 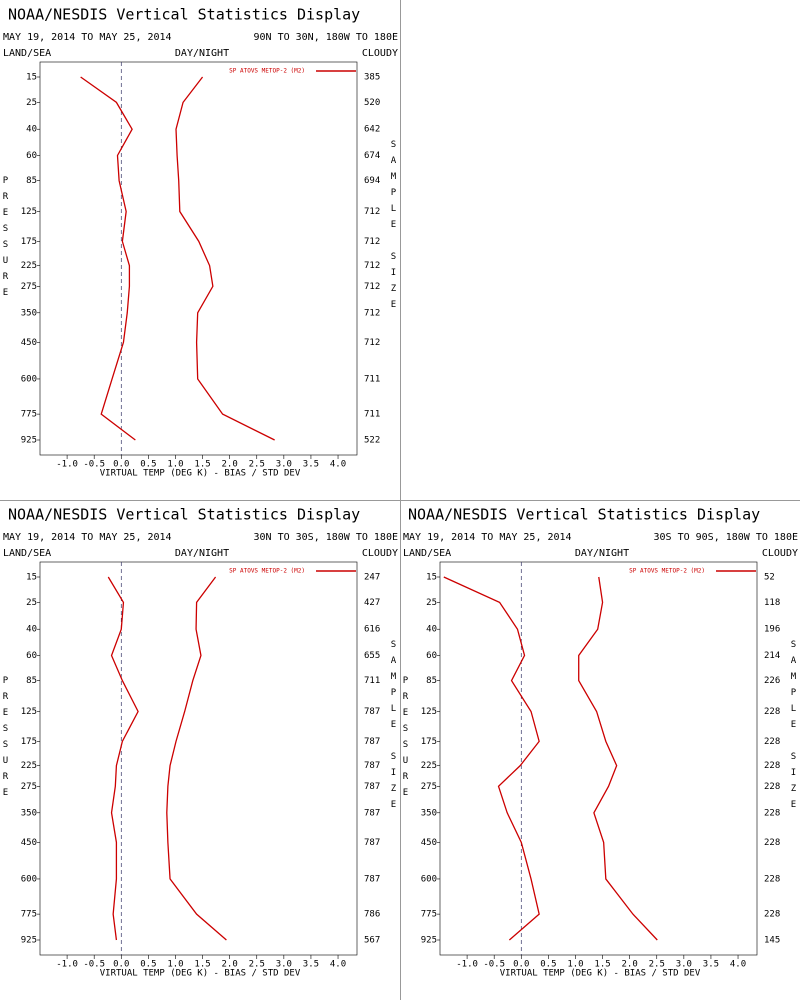 What do you see at coordinates (31, 681) in the screenshot?
I see `y-tick-label: 85` at bounding box center [31, 681].